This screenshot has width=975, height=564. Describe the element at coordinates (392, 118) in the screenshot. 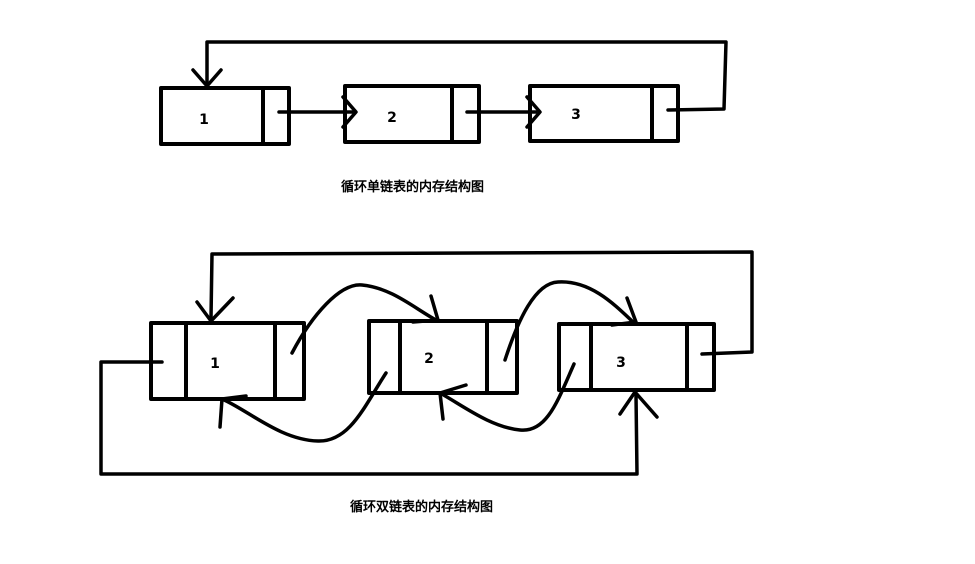

I see `single-node-2-label: 2` at that location.